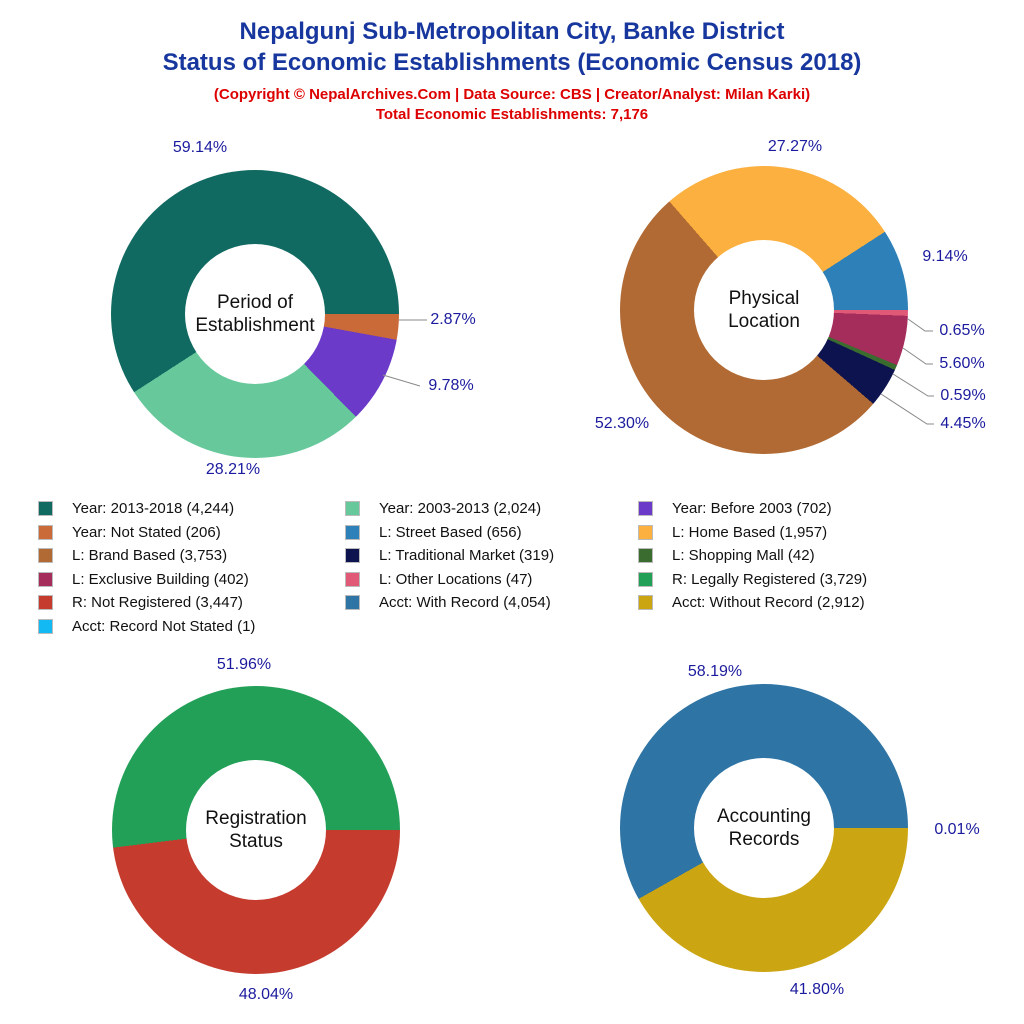 The image size is (1024, 1024). What do you see at coordinates (453, 319) in the screenshot?
I see `pct-label: 2.87%` at bounding box center [453, 319].